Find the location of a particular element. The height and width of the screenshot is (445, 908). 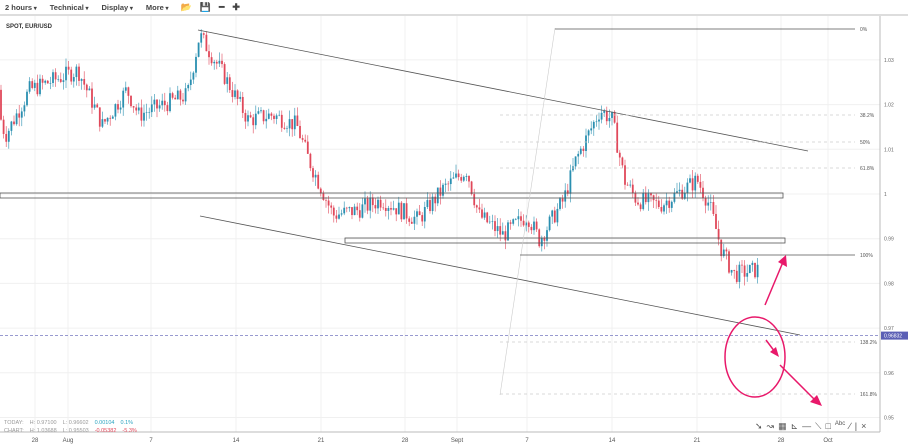

x-tick-label: 14 is located at coordinates (236, 441).